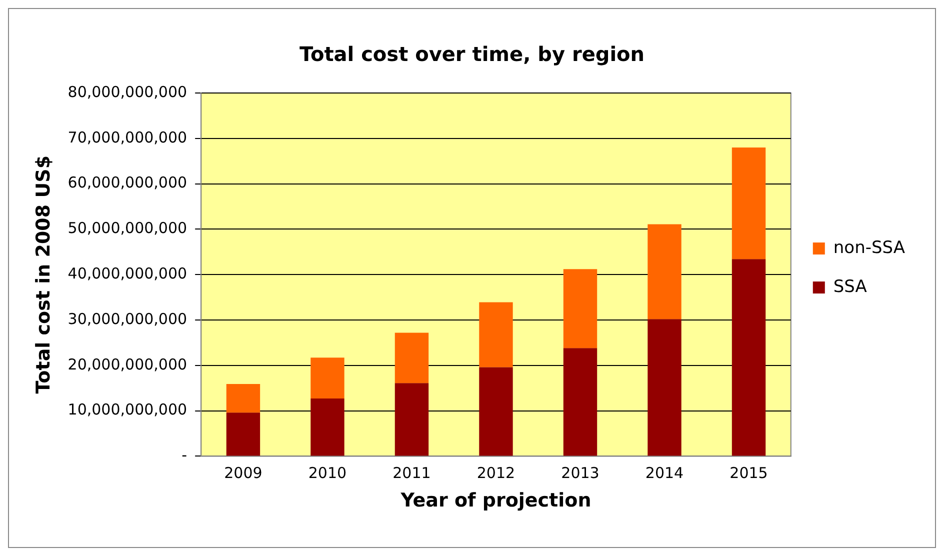  What do you see at coordinates (472, 54) in the screenshot?
I see `chart-title: Total cost over time, by region` at bounding box center [472, 54].